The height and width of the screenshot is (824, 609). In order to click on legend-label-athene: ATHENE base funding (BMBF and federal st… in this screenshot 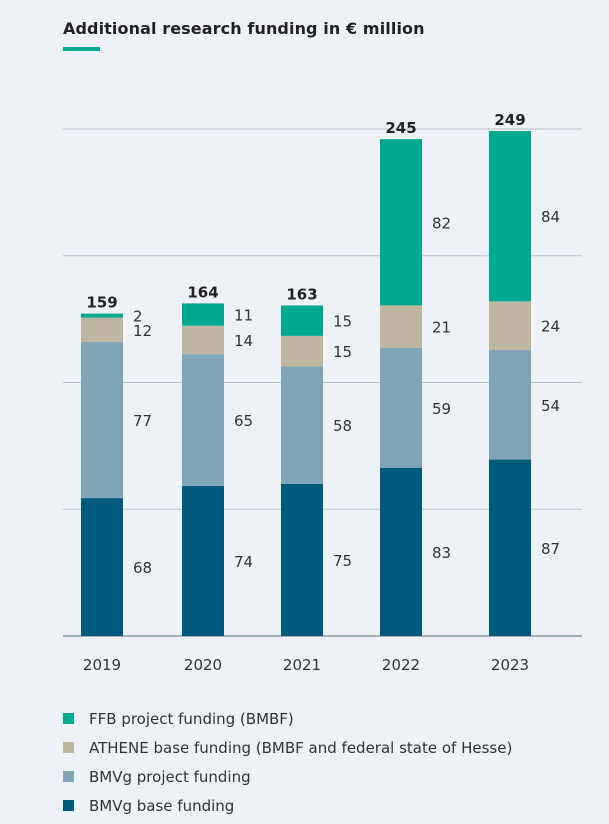, I will do `click(301, 747)`.